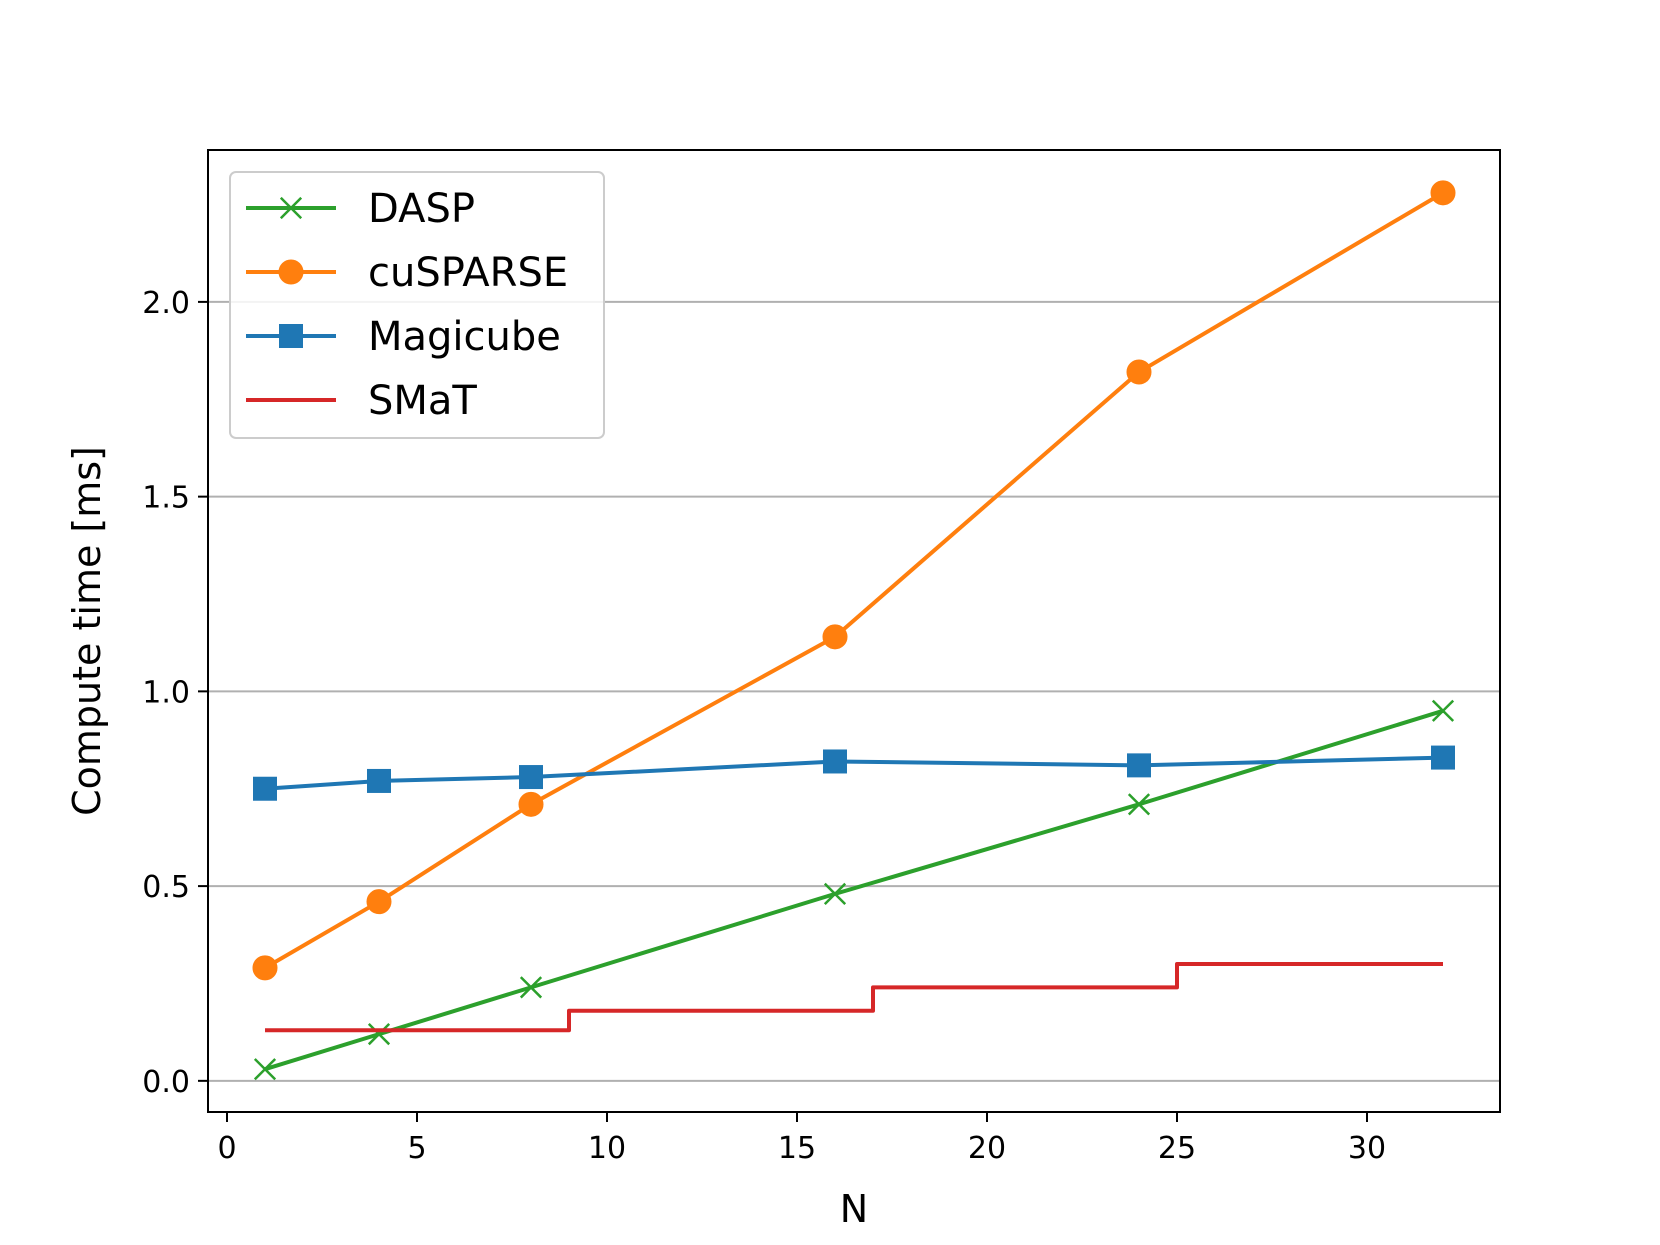 This screenshot has width=1660, height=1245. I want to click on legend-box, so click(417, 305).